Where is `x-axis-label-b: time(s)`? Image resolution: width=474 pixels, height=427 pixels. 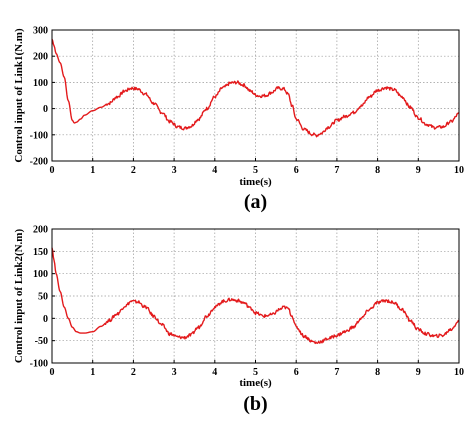 x-axis-label-b: time(s) is located at coordinates (255, 383).